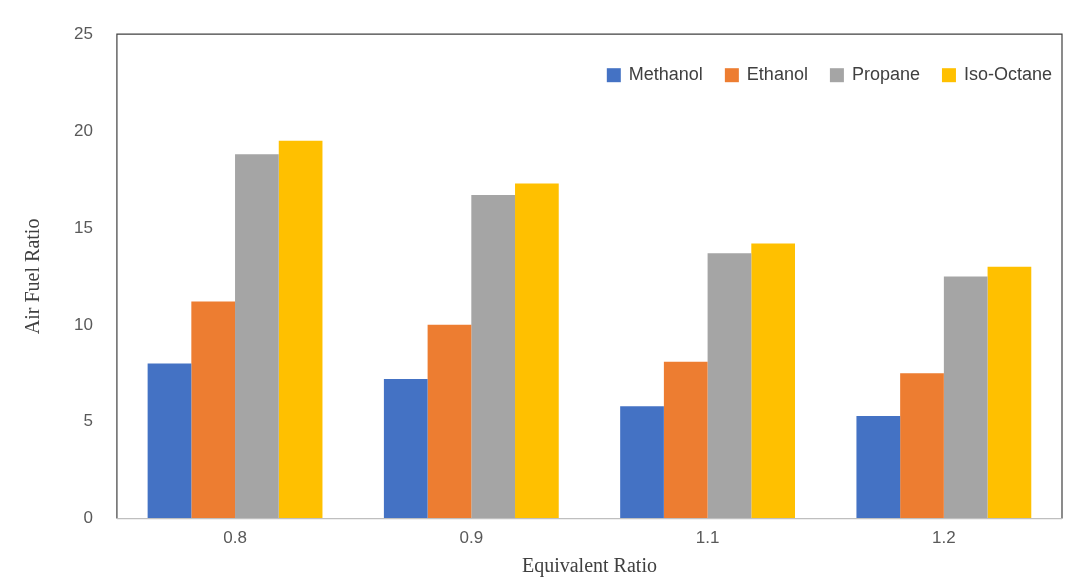  Describe the element at coordinates (83, 324) in the screenshot. I see `y-tick-label: 10` at that location.